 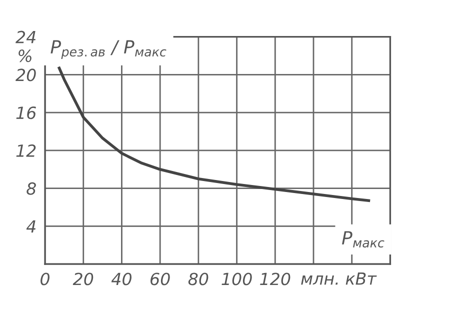 I want to click on y-tick-label: 4, so click(x=31, y=226).